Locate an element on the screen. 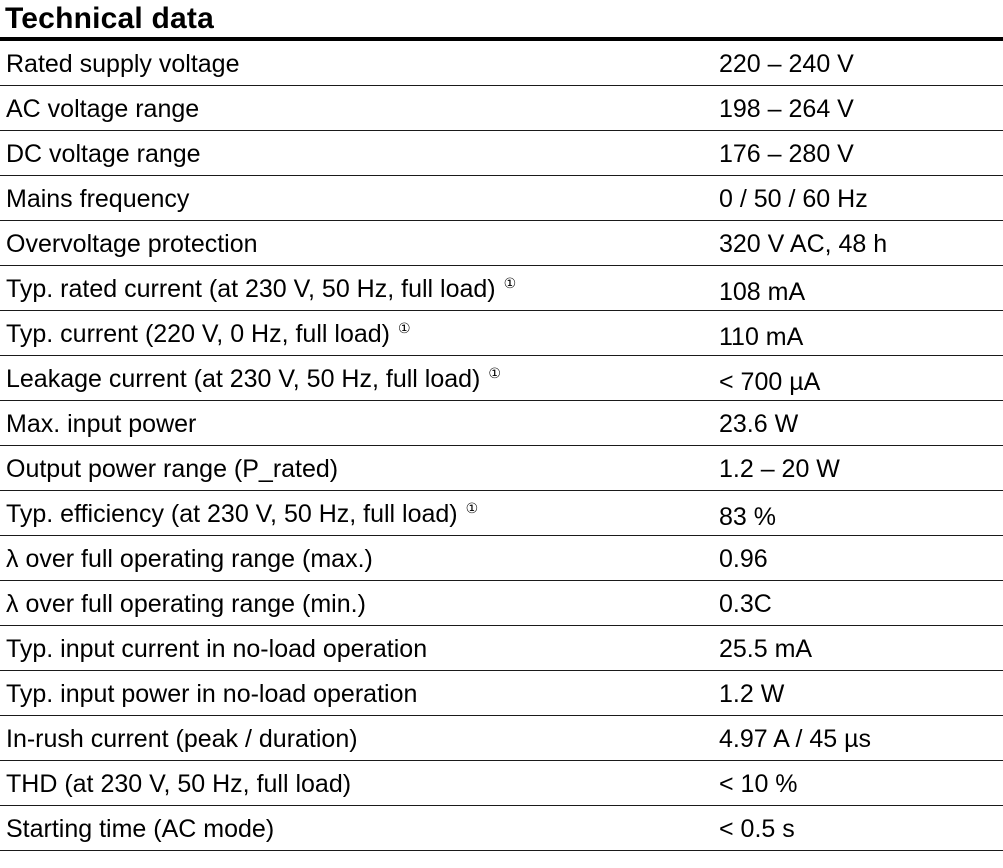 The image size is (1003, 868). row-value: 176 – 280 V is located at coordinates (786, 154).